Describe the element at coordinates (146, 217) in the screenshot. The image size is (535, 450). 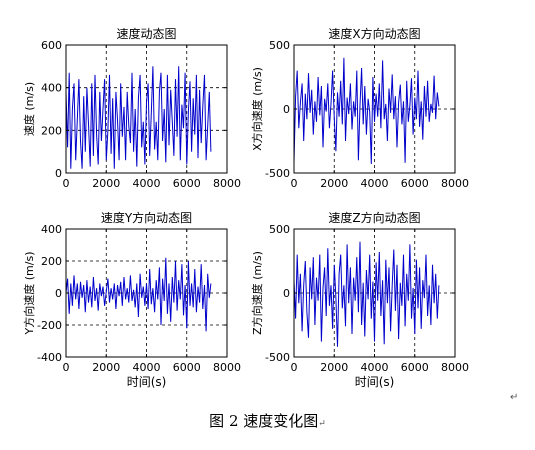
I see `chart-title: 速度Y方向动态图` at that location.